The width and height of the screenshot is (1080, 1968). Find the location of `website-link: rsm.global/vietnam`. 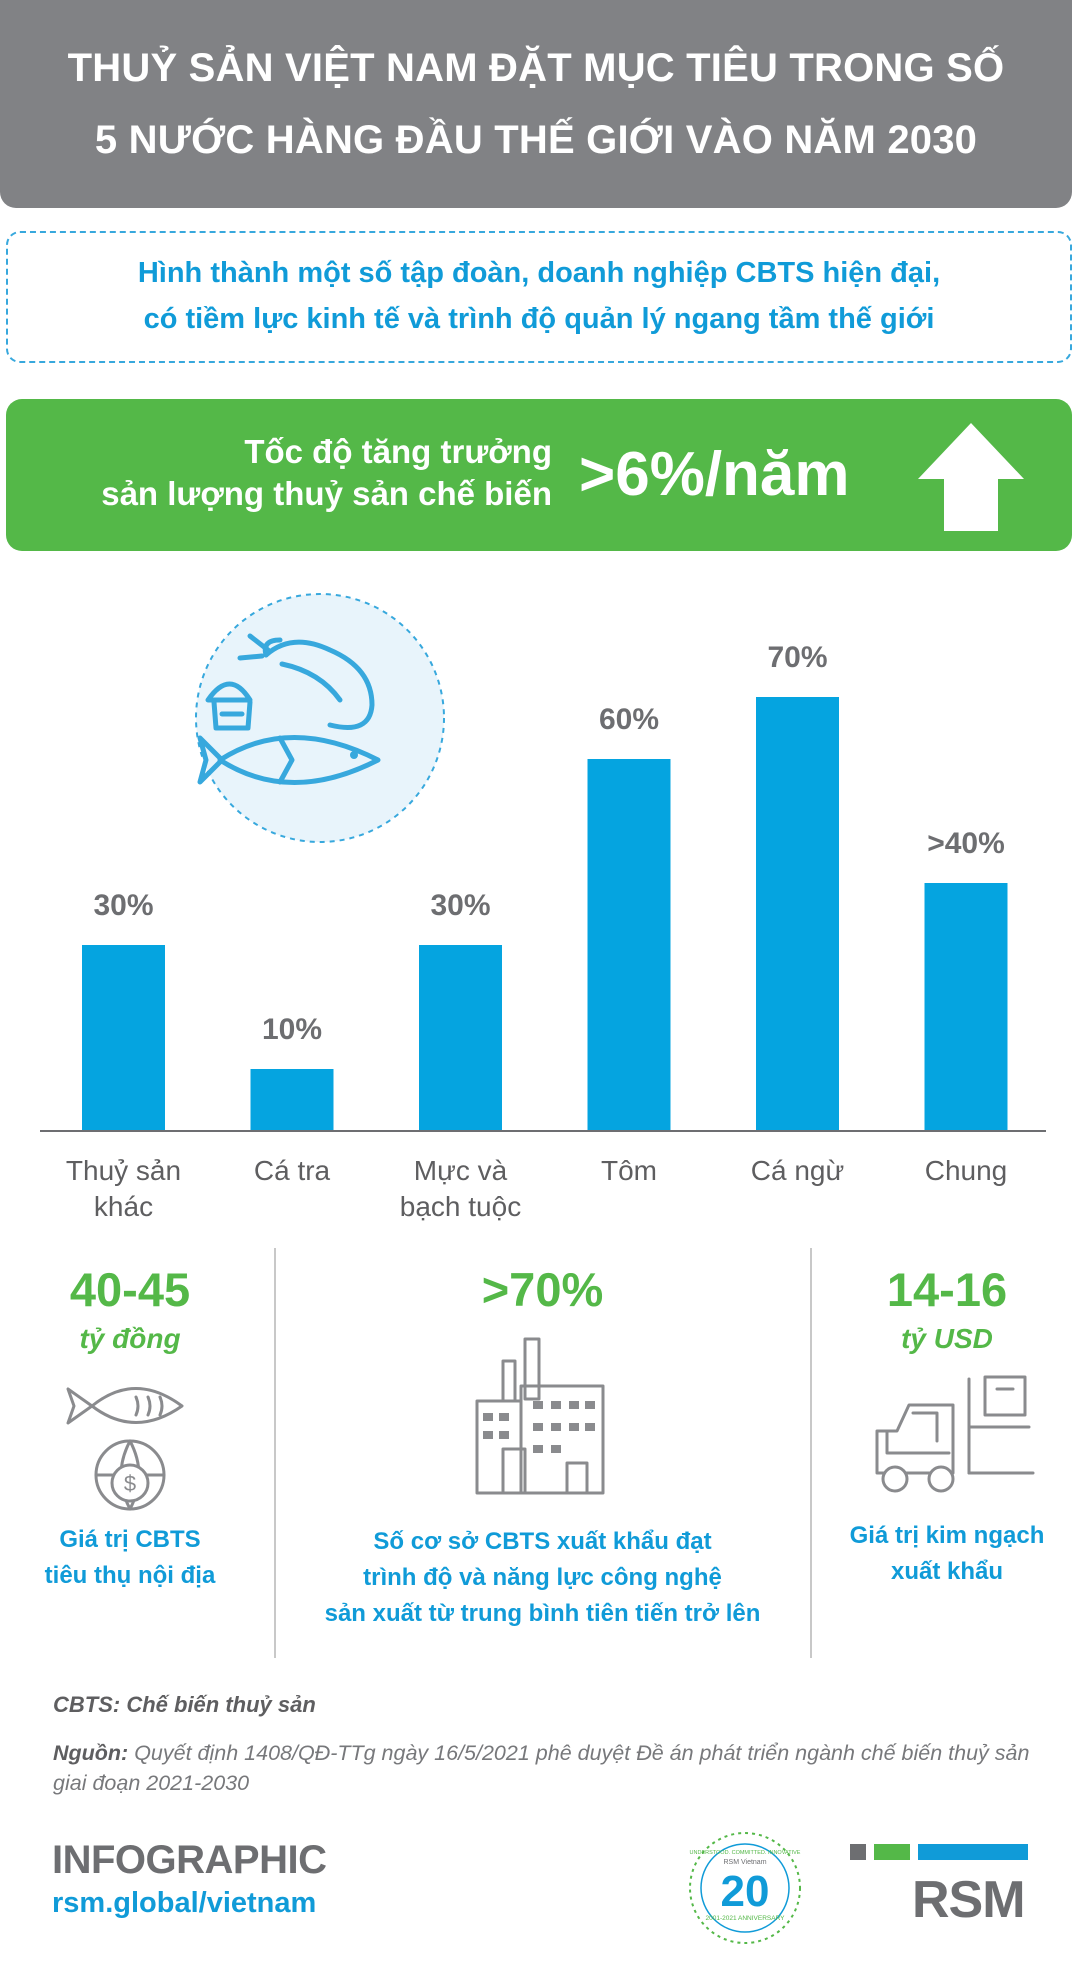

website-link: rsm.global/vietnam is located at coordinates (184, 1903).